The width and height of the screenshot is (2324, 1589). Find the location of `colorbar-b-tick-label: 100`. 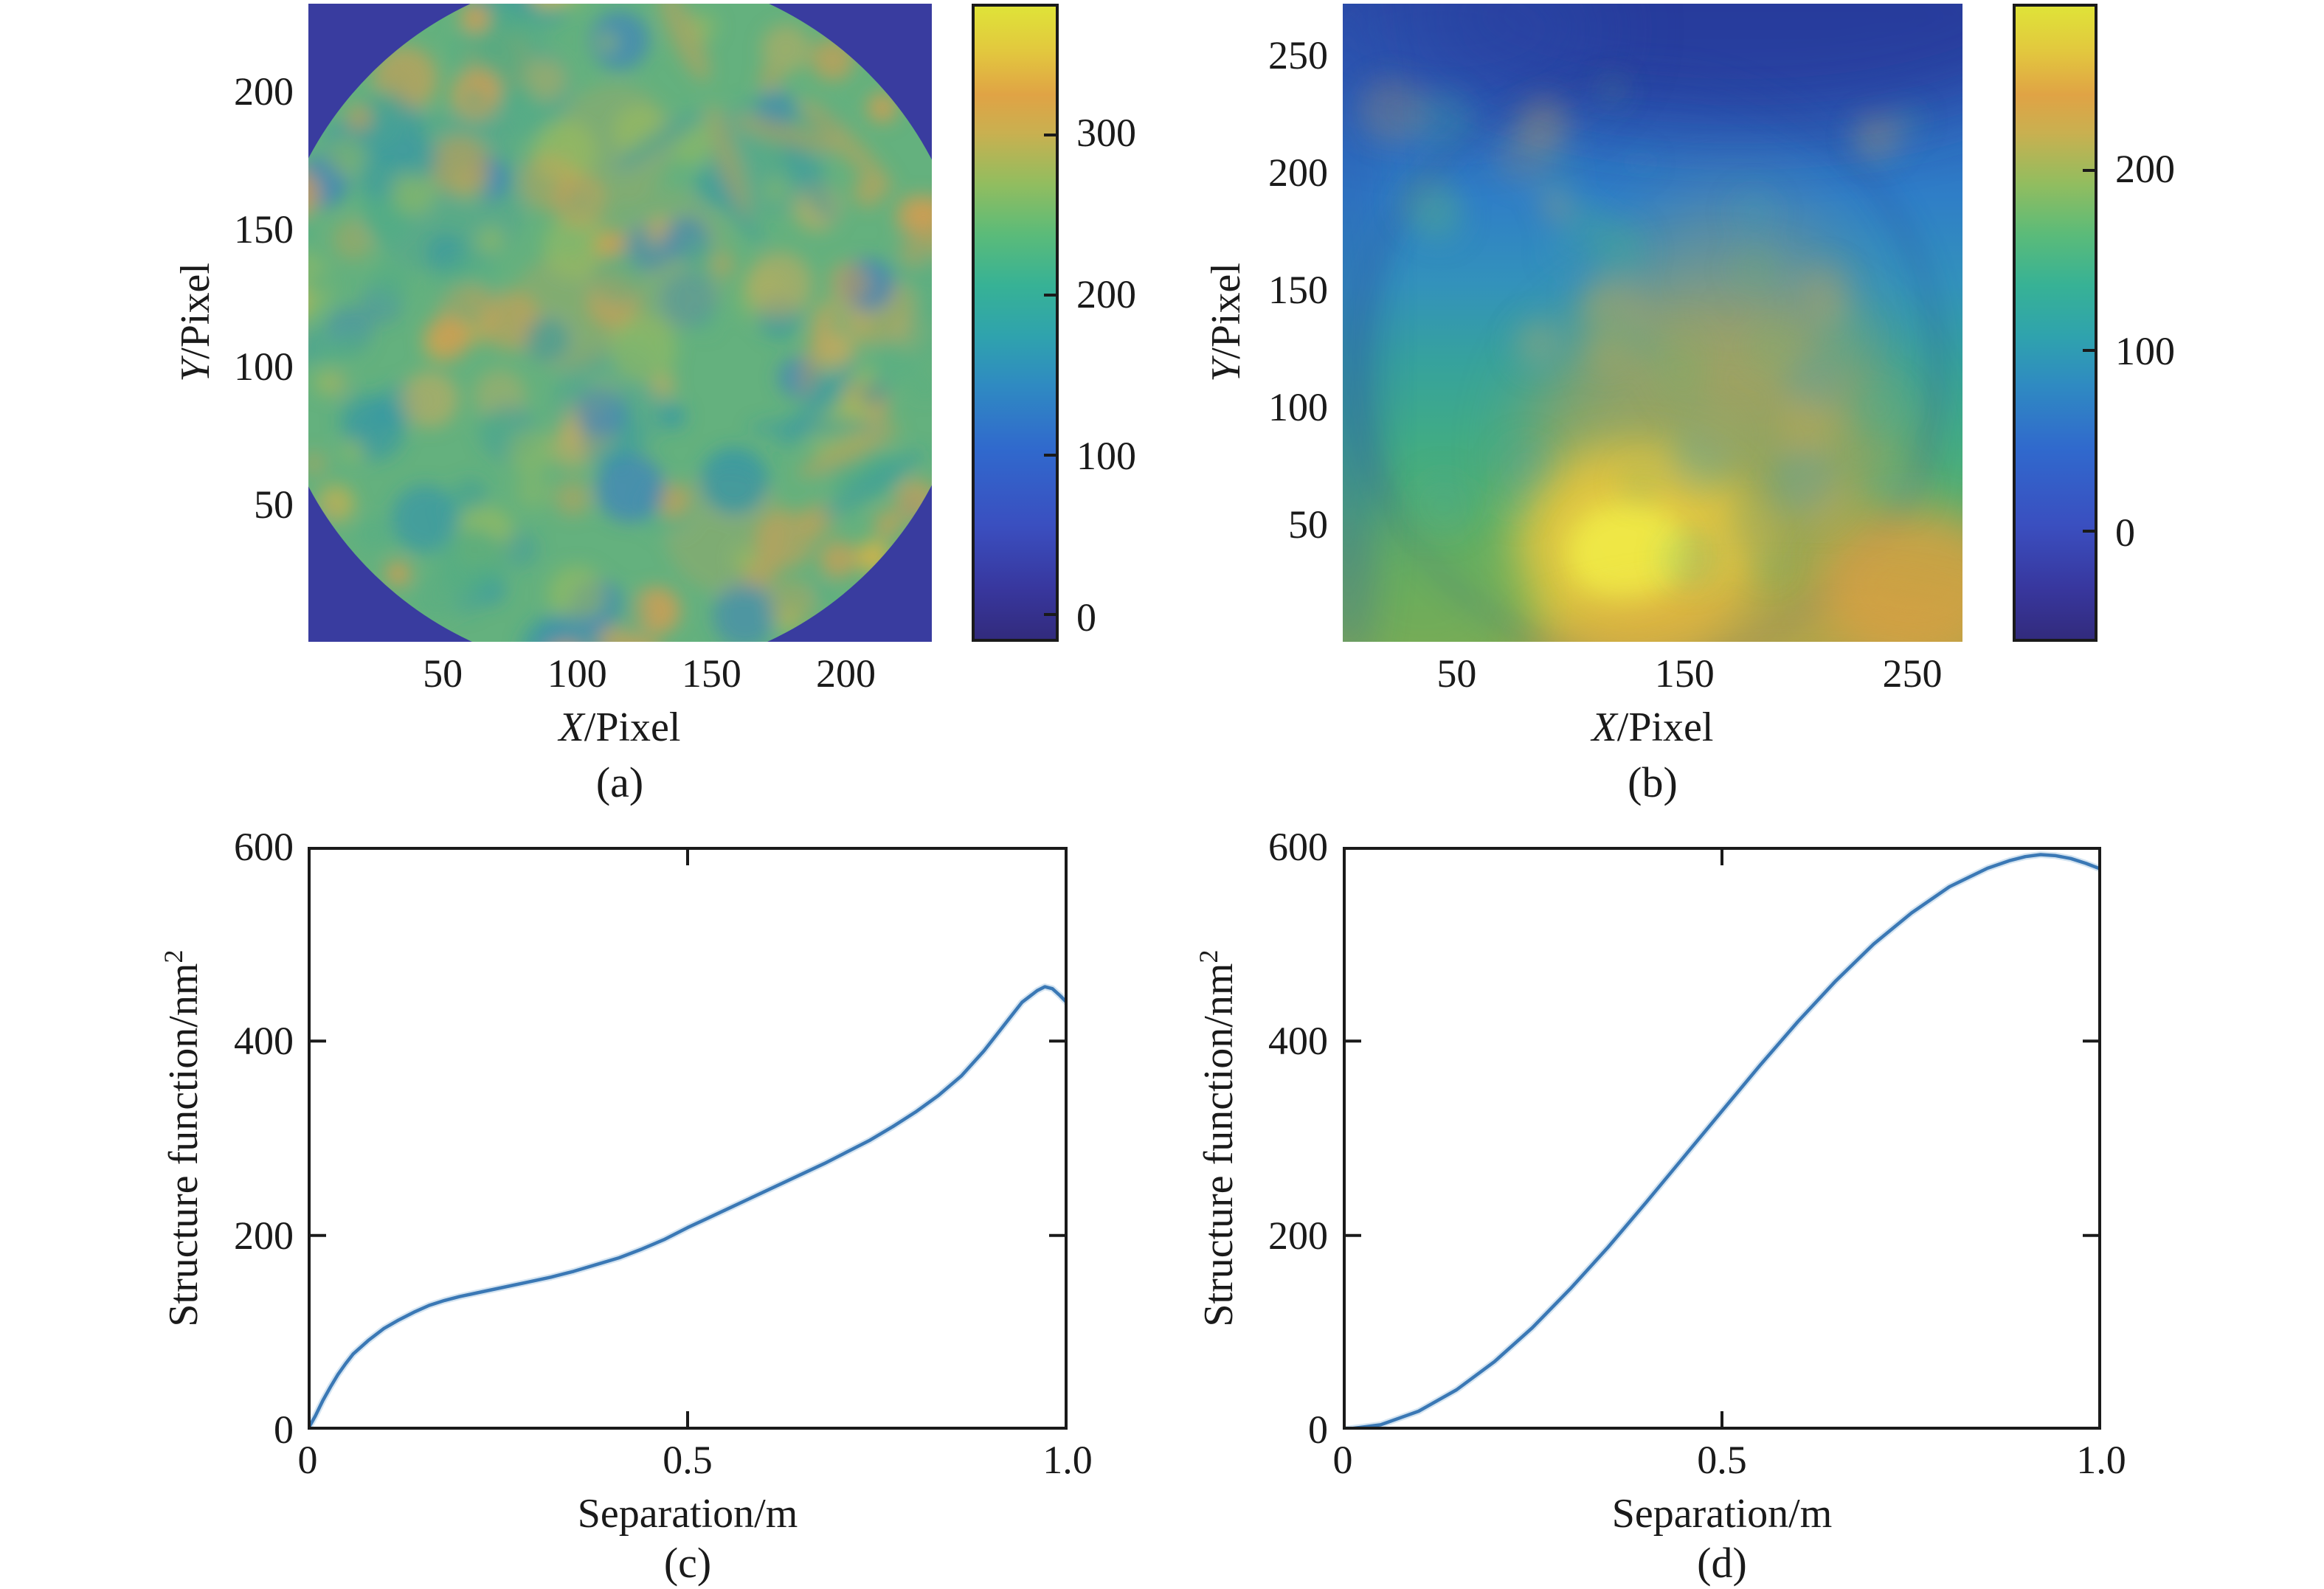

colorbar-b-tick-label: 100 is located at coordinates (2145, 350).